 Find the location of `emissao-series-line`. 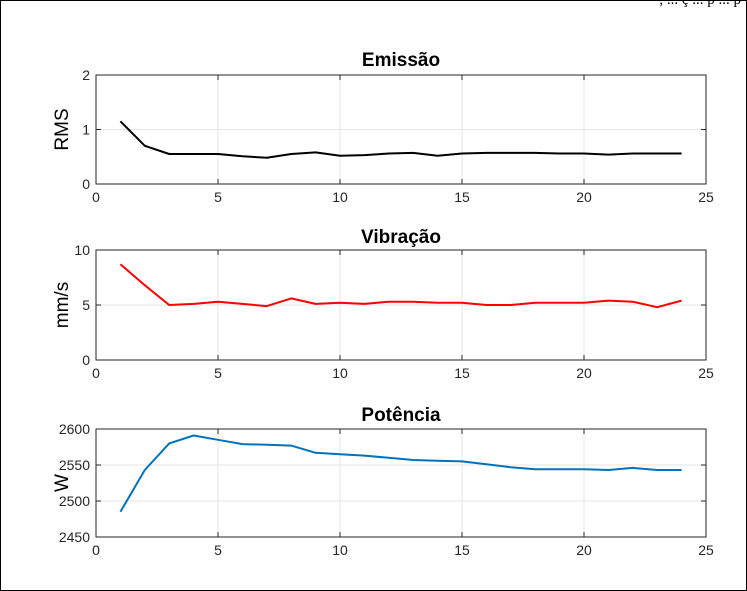

emissao-series-line is located at coordinates (400, 139).